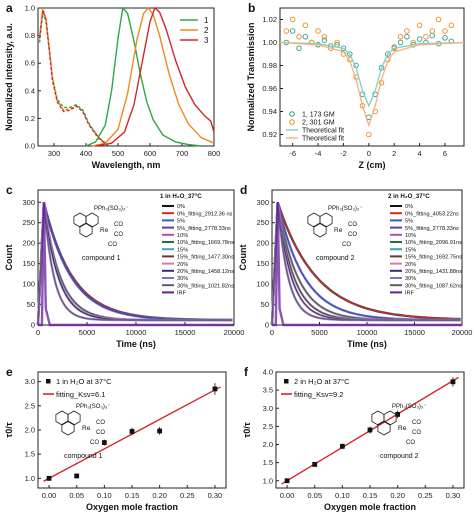  I want to click on x-tick-label-f: 0.10, so click(342, 495).